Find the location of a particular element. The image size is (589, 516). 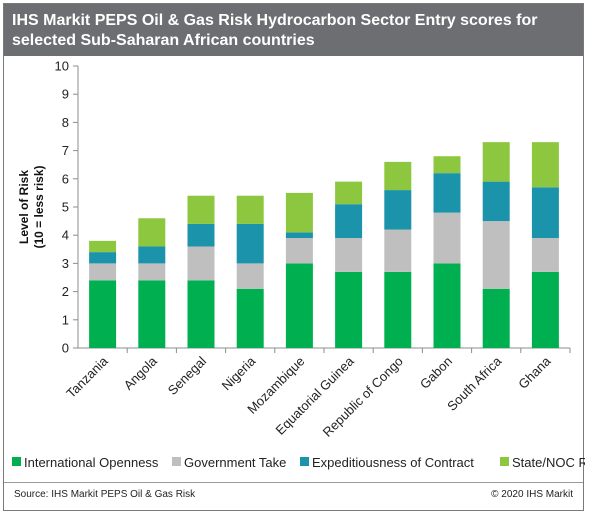

y-tick-label: 0 is located at coordinates (65, 348).